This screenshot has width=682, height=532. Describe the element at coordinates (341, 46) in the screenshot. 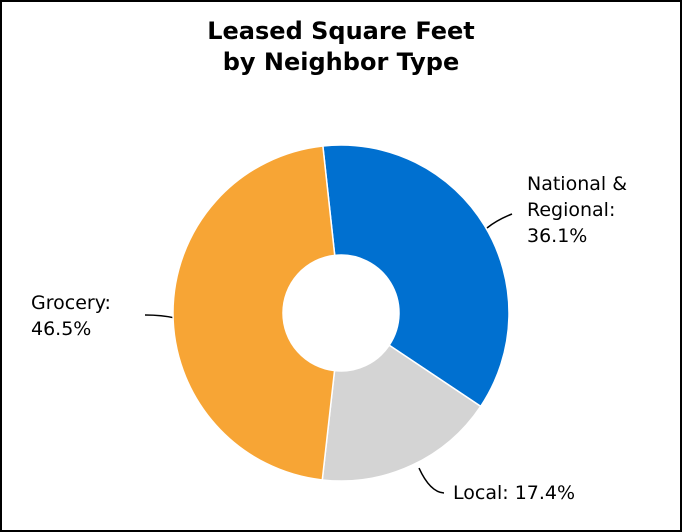

I see `chart-title: Leased Square Feet by Neighbor Type` at that location.